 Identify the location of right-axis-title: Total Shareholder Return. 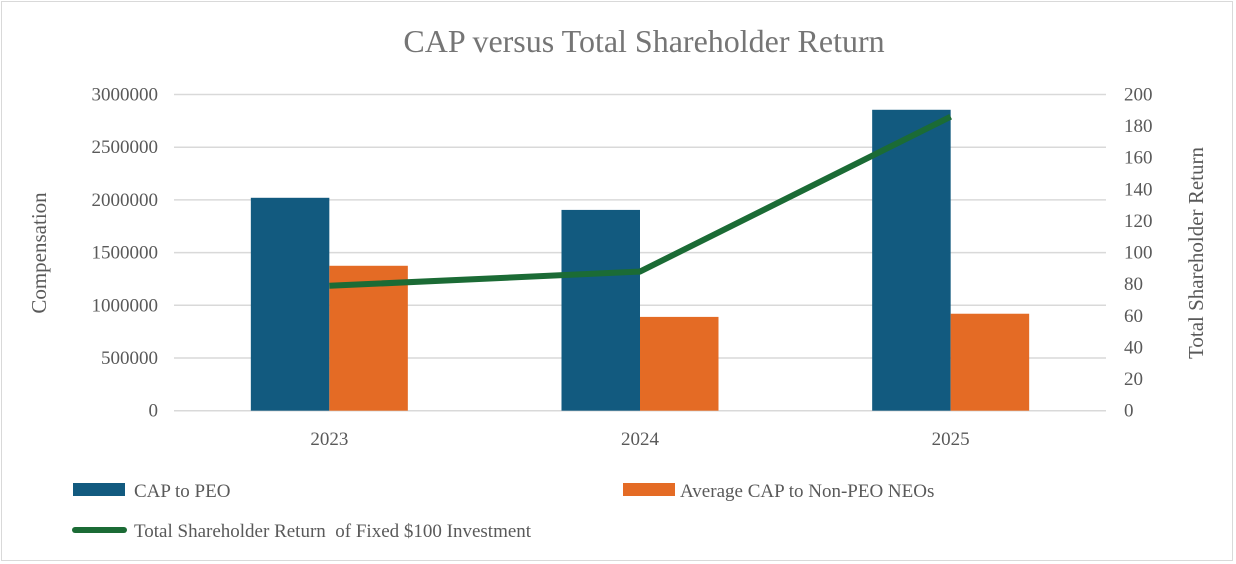
(1196, 253).